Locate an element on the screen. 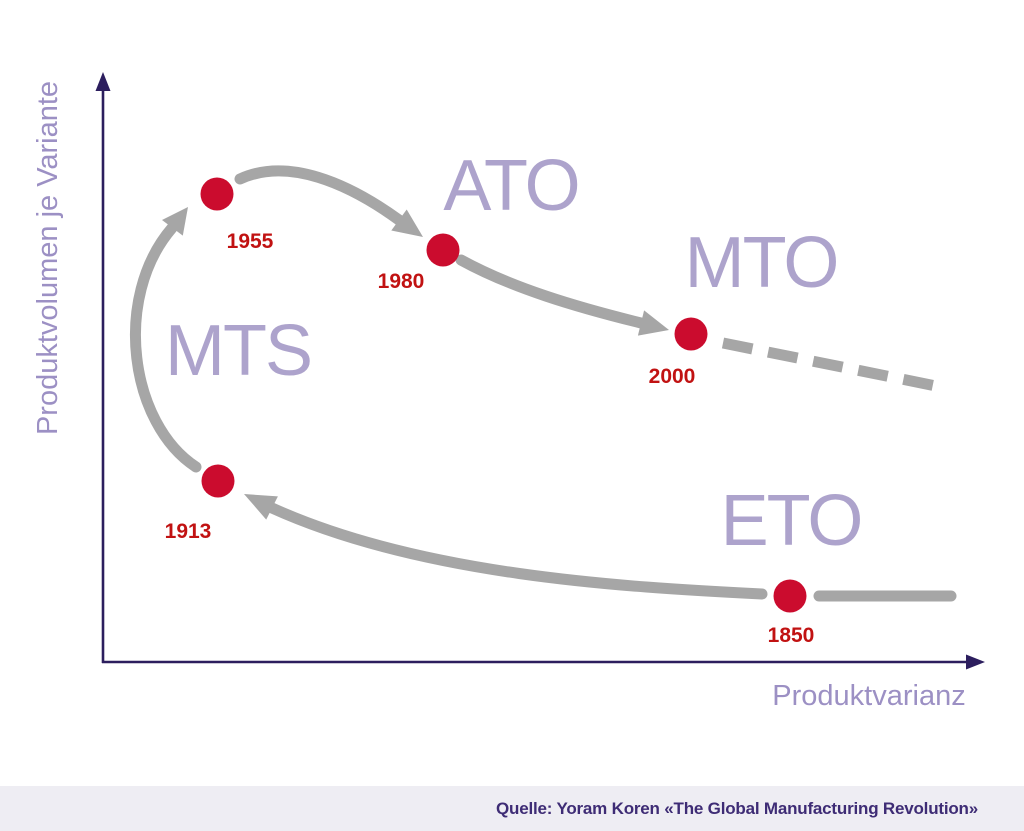 The width and height of the screenshot is (1024, 831). arrowhead-to-1955-icon is located at coordinates (175, 221).